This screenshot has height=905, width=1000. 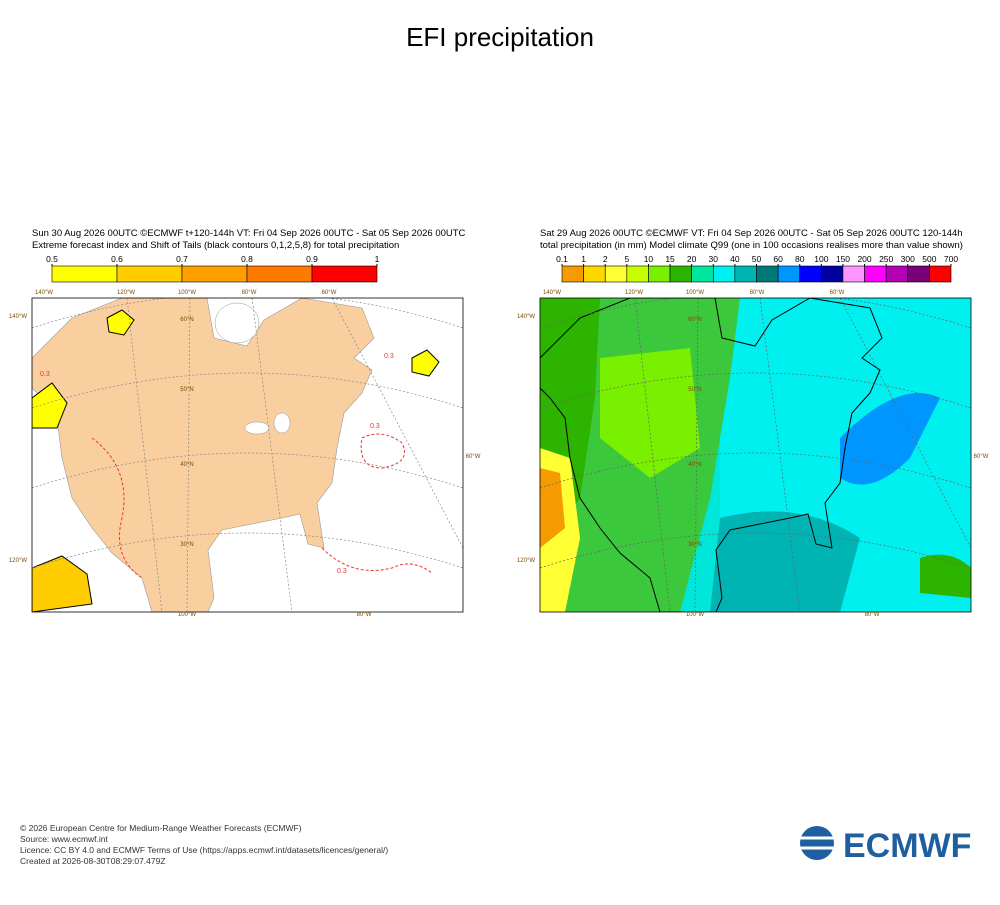 I want to click on colorbar-label: 60, so click(x=778, y=259).